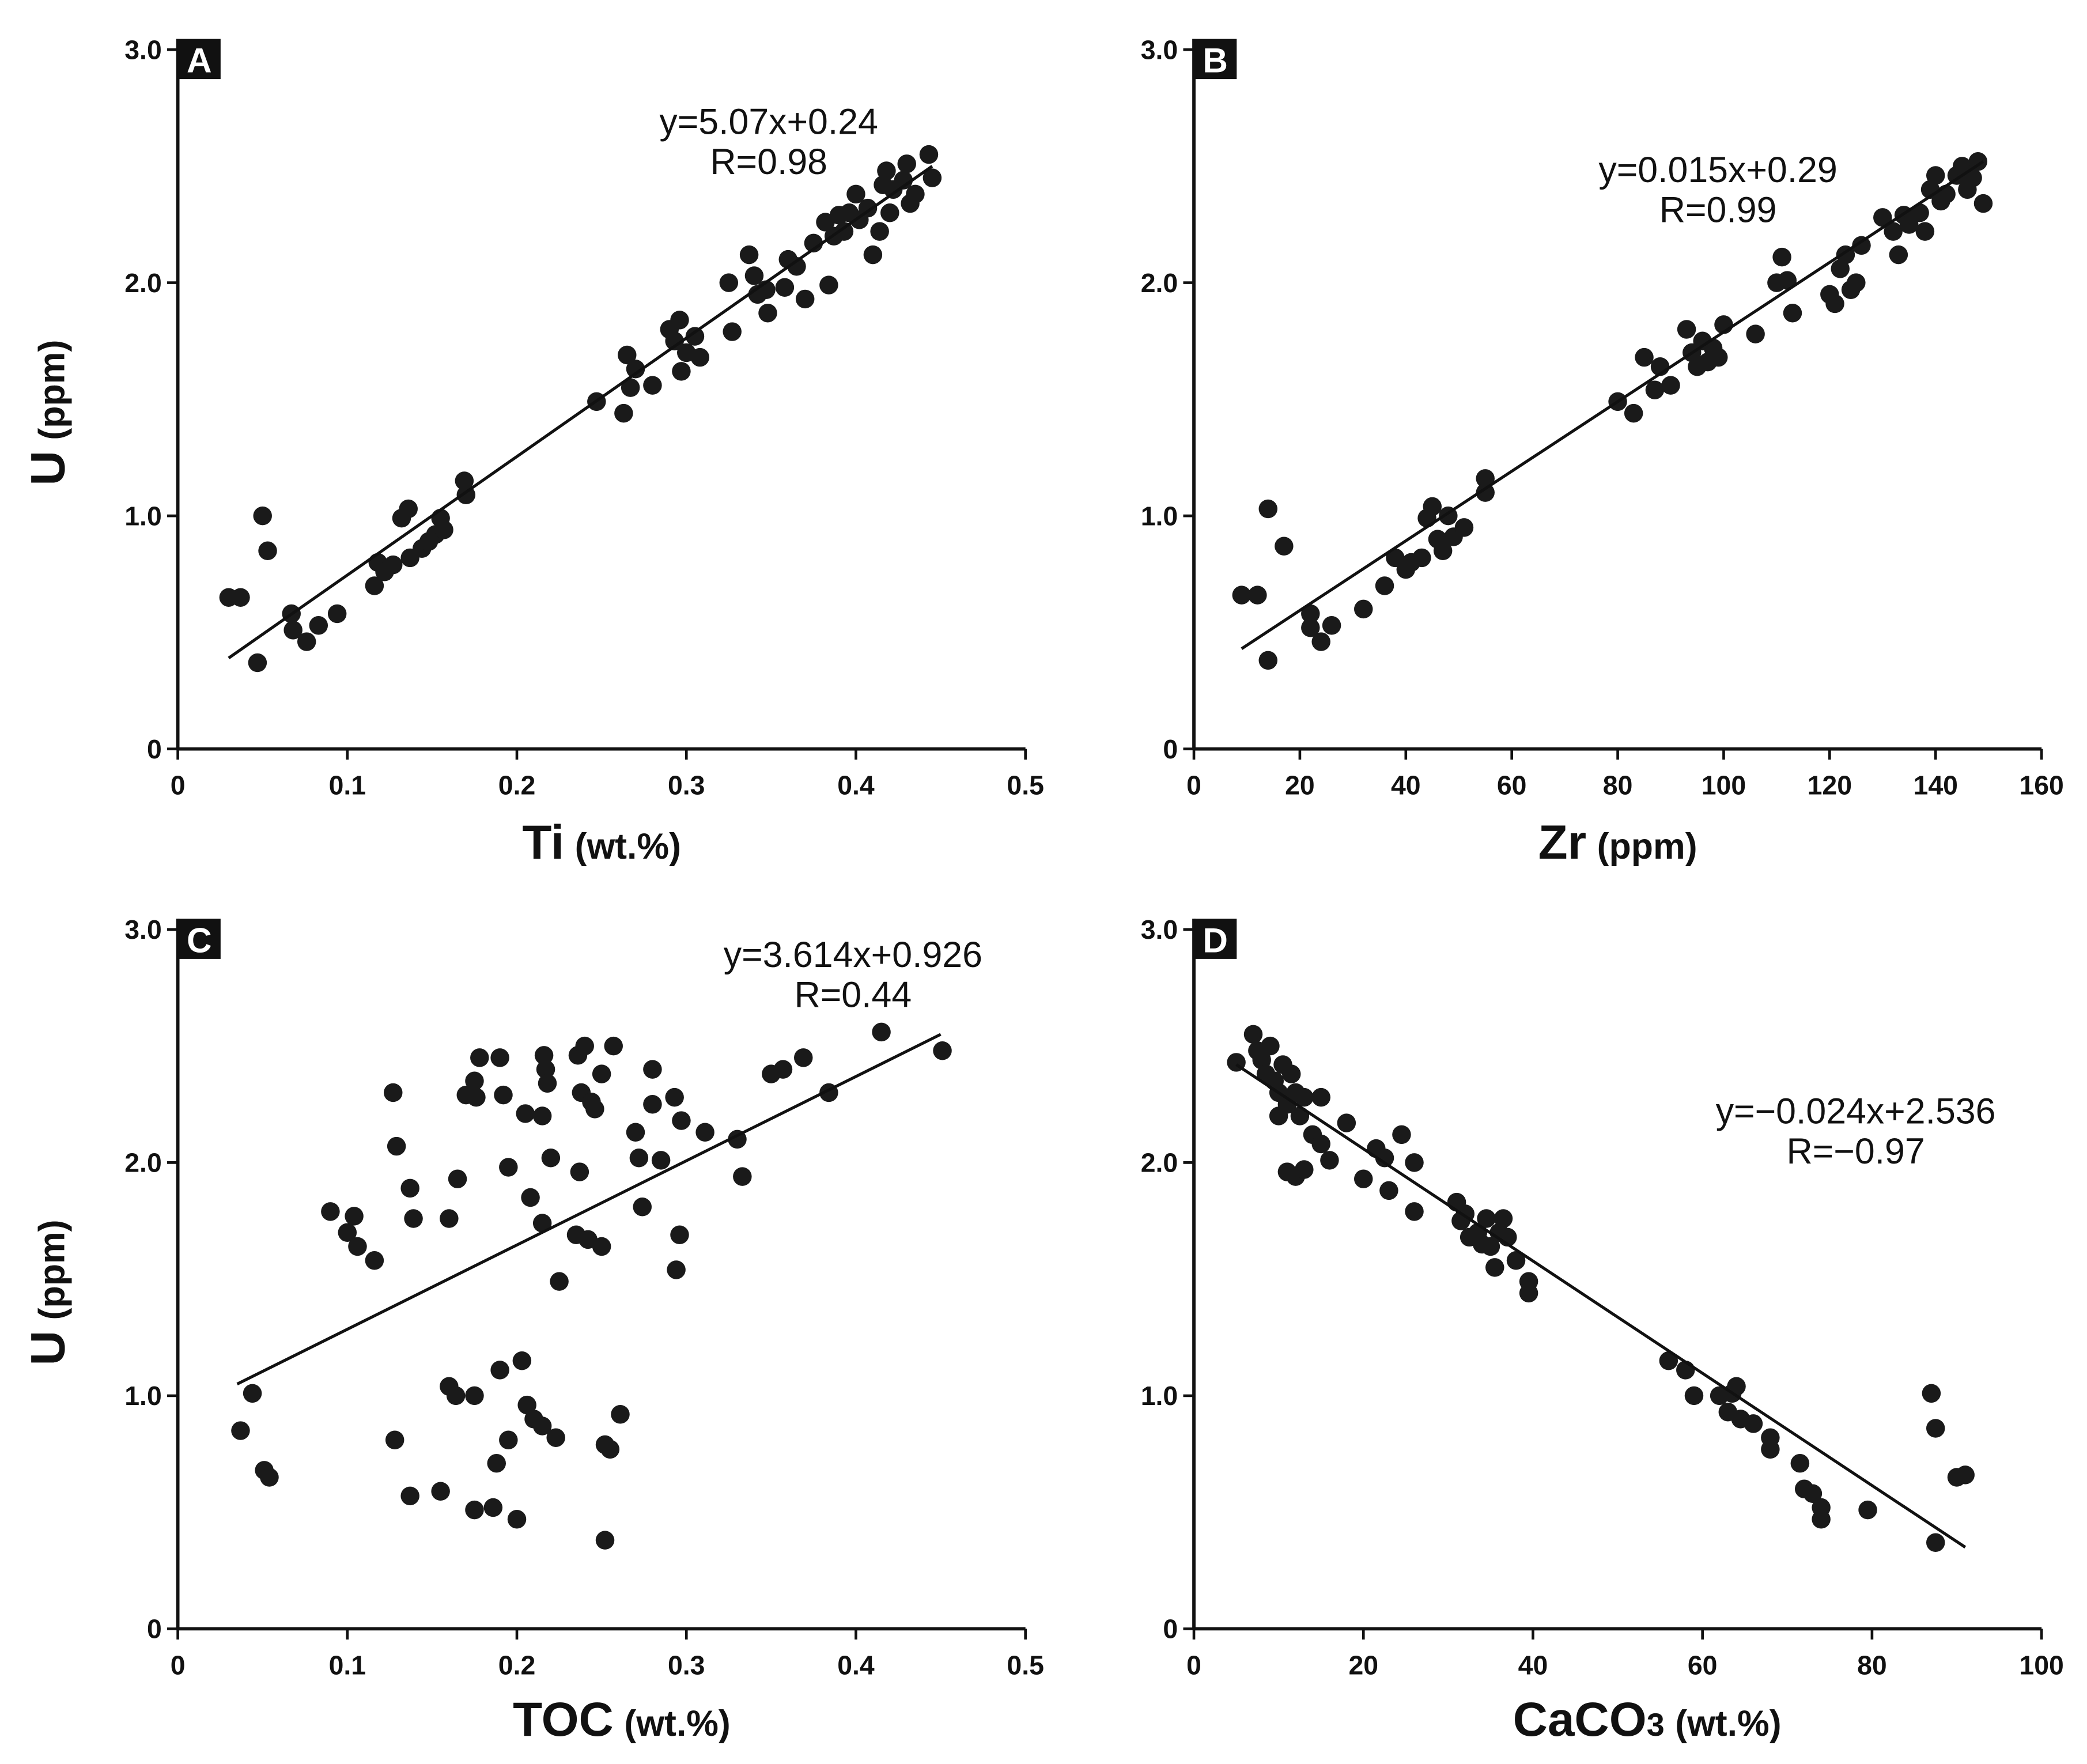  Describe the element at coordinates (543, 842) in the screenshot. I see `x-axis-label-name: Ti` at that location.